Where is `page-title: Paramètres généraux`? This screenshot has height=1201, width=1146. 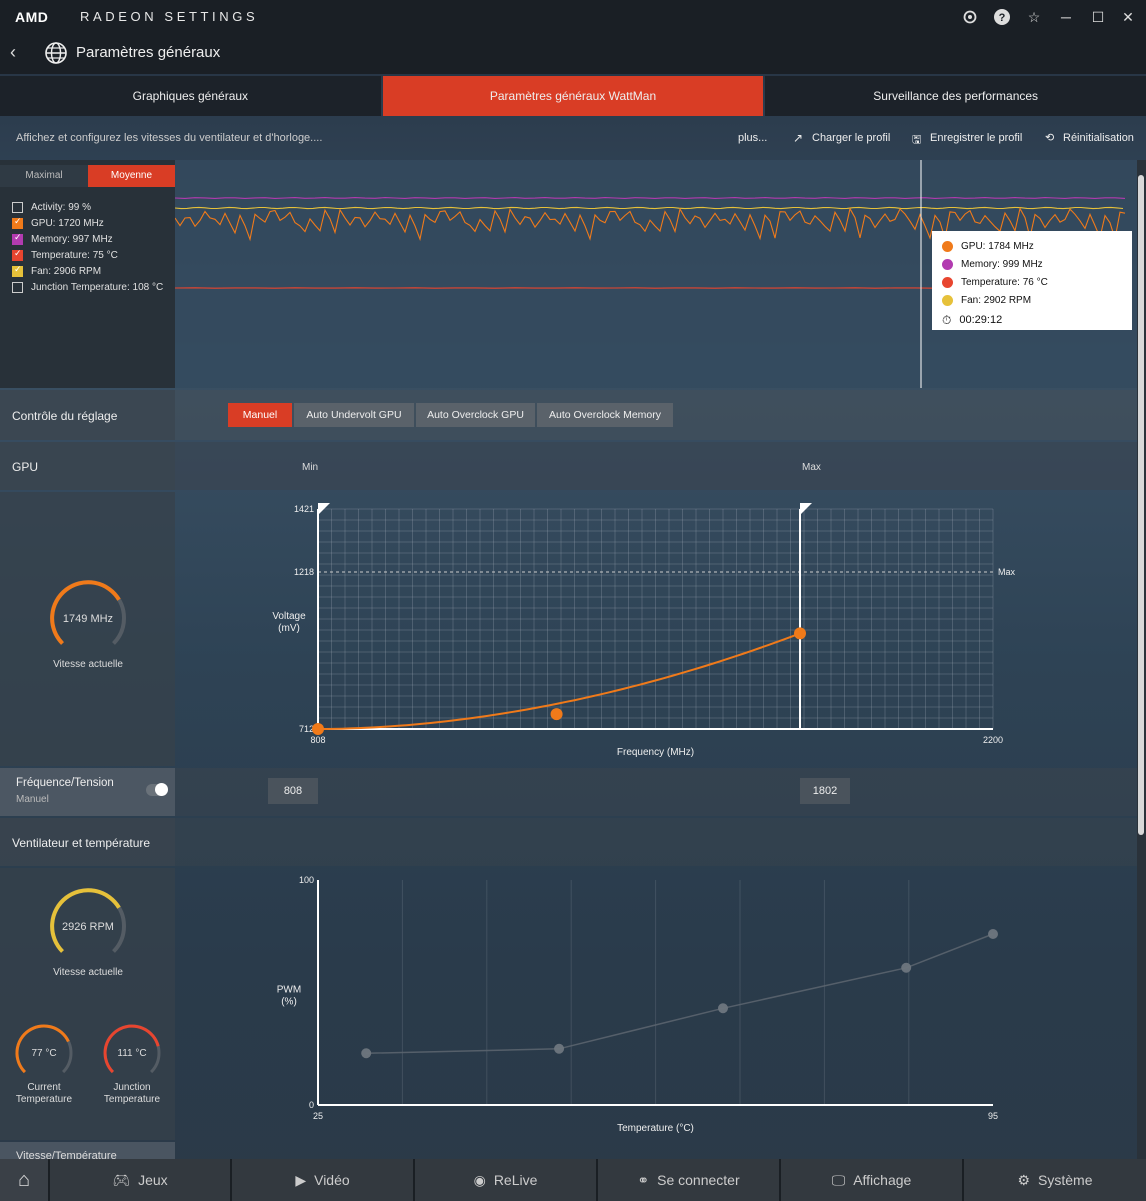
page-title: Paramètres généraux is located at coordinates (148, 52).